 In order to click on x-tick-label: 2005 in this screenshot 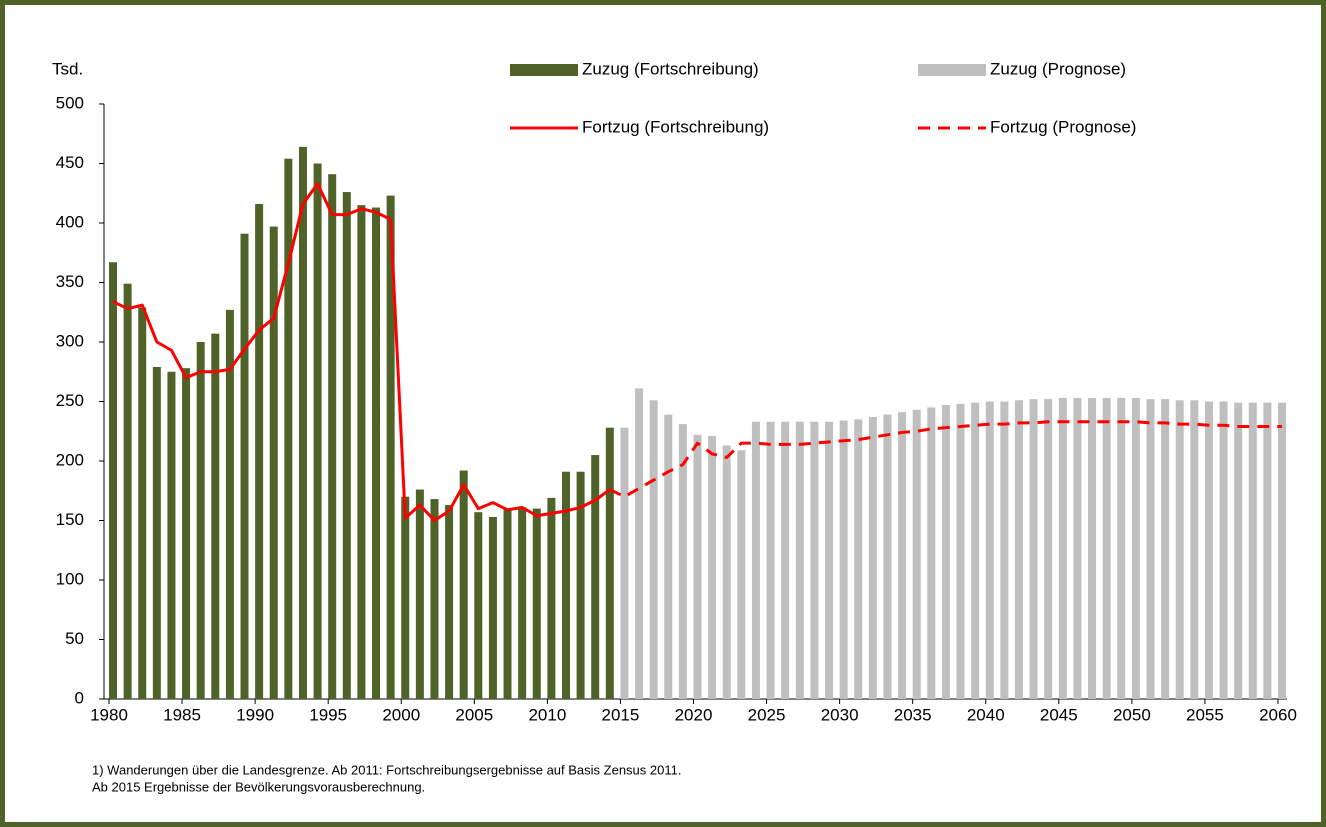, I will do `click(474, 714)`.